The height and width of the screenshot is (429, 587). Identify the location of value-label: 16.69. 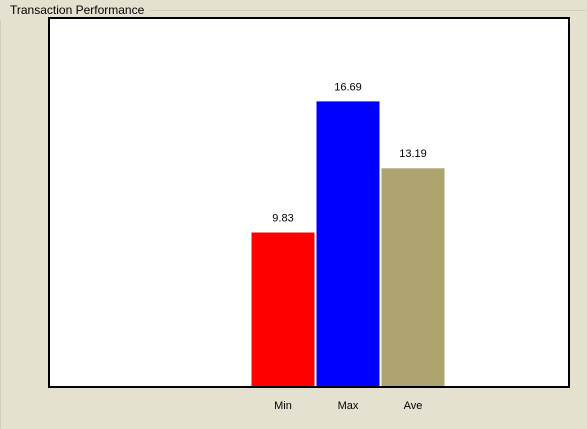
(348, 87).